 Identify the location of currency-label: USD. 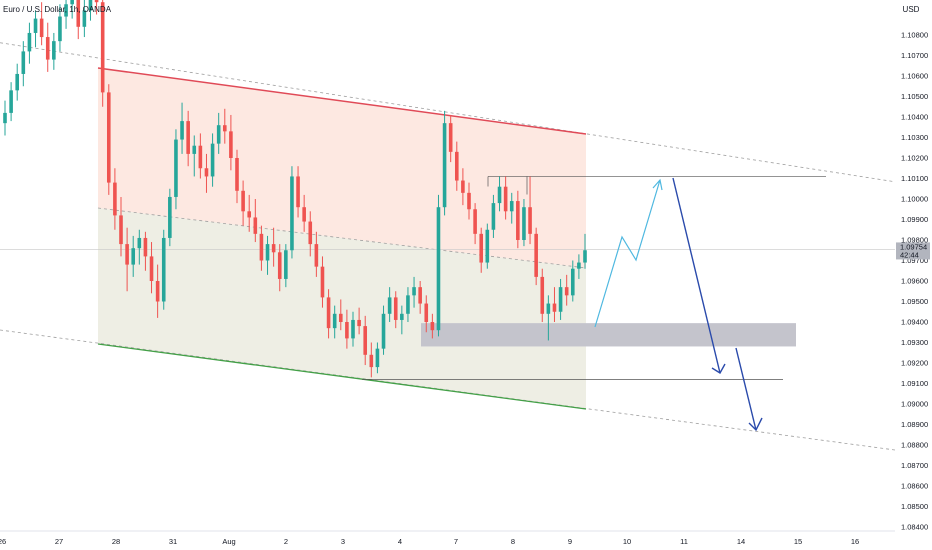
(911, 9).